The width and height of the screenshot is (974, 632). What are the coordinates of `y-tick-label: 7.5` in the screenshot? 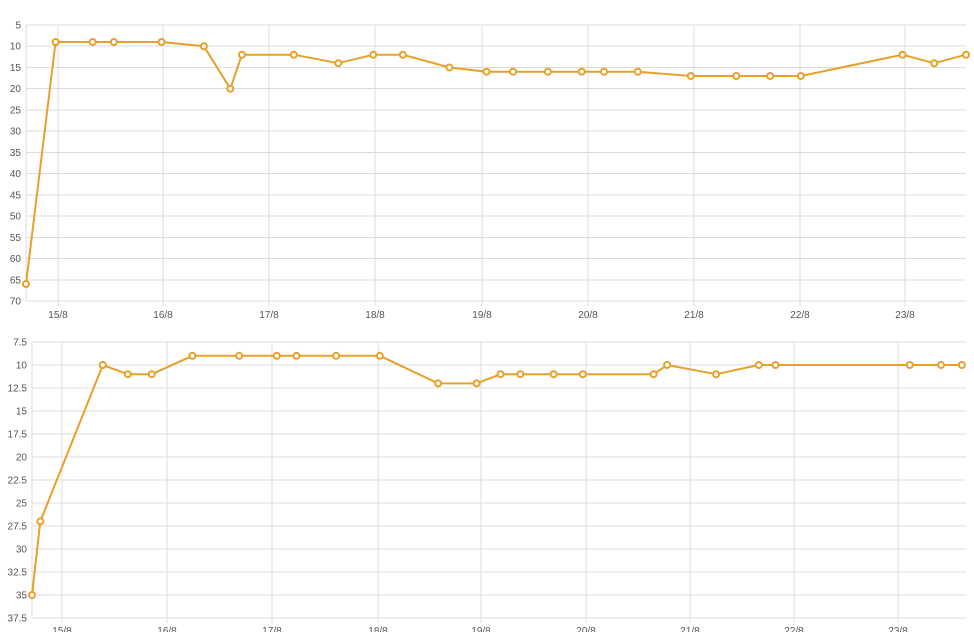 It's located at (20, 343).